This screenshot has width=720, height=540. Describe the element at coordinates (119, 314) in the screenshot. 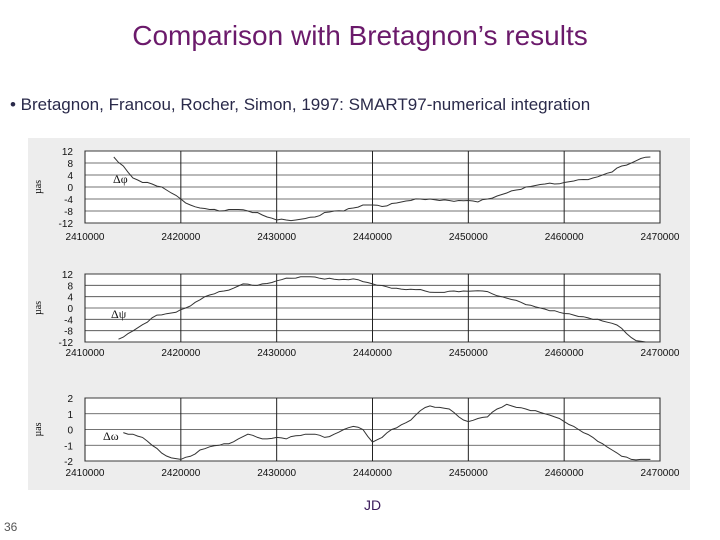

I see `series-label: Δψ` at that location.